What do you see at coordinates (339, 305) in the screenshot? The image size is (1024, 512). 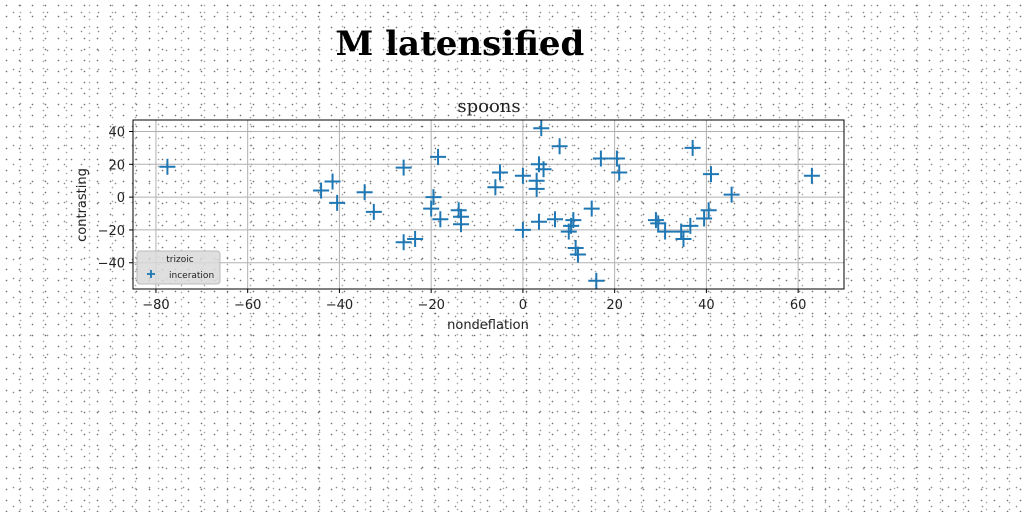 I see `x-tick-label: −40` at bounding box center [339, 305].